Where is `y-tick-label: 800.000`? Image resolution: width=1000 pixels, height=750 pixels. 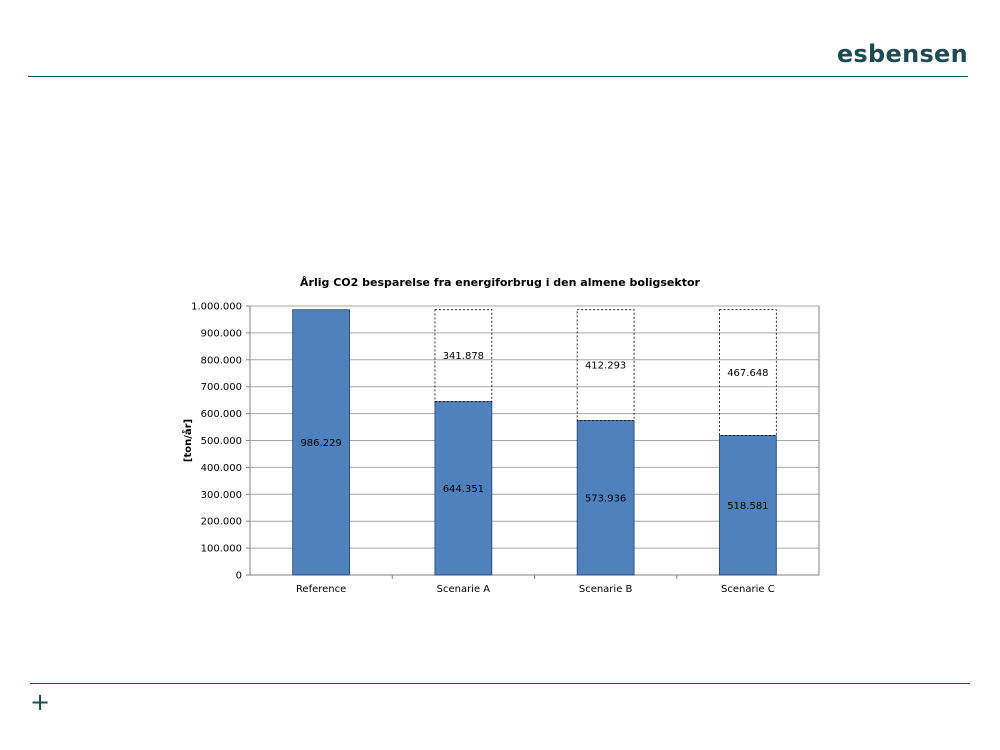
y-tick-label: 800.000 is located at coordinates (221, 360).